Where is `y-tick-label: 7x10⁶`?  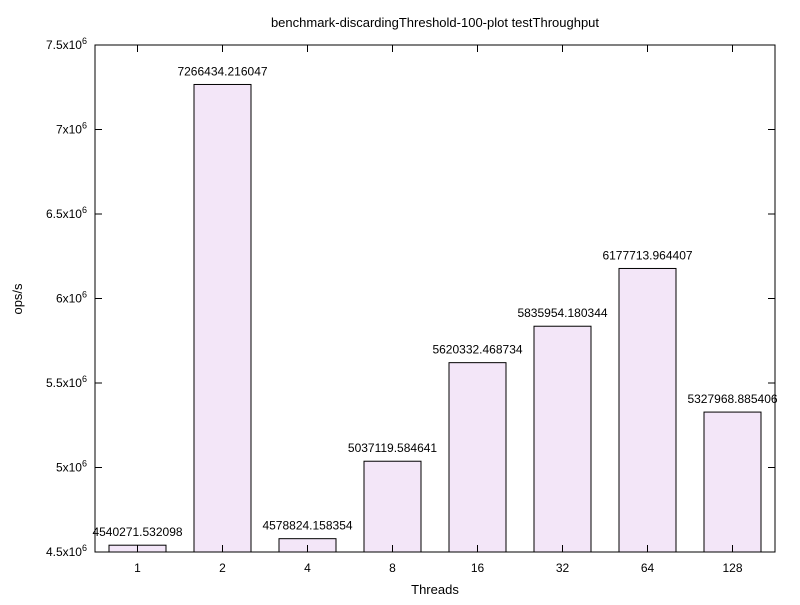
y-tick-label: 7x10⁶ is located at coordinates (71, 129).